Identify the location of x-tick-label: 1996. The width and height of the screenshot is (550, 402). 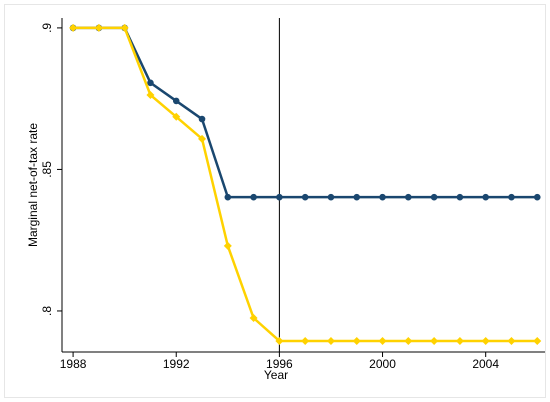
(279, 364).